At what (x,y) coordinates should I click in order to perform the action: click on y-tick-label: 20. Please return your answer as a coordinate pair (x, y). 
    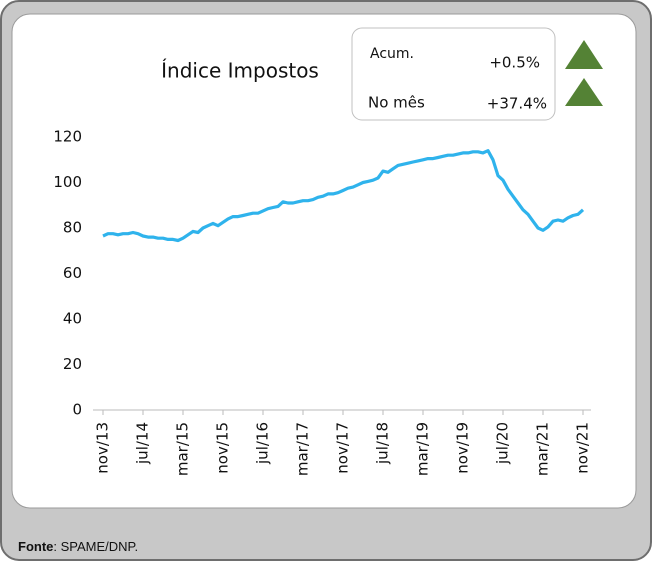
    Looking at the image, I should click on (72, 364).